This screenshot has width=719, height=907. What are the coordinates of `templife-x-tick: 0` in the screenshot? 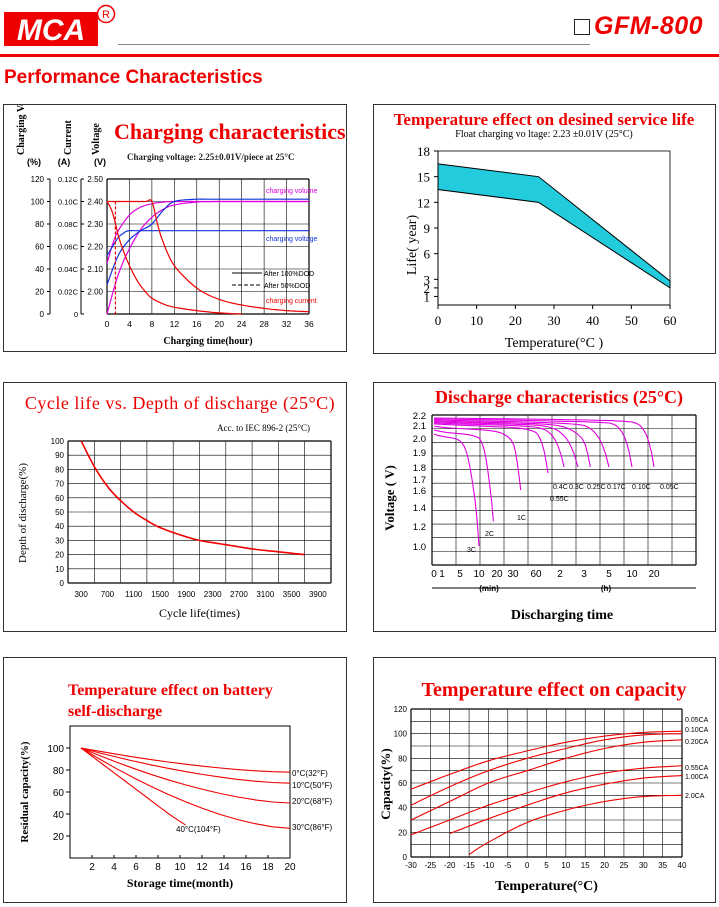 It's located at (438, 320).